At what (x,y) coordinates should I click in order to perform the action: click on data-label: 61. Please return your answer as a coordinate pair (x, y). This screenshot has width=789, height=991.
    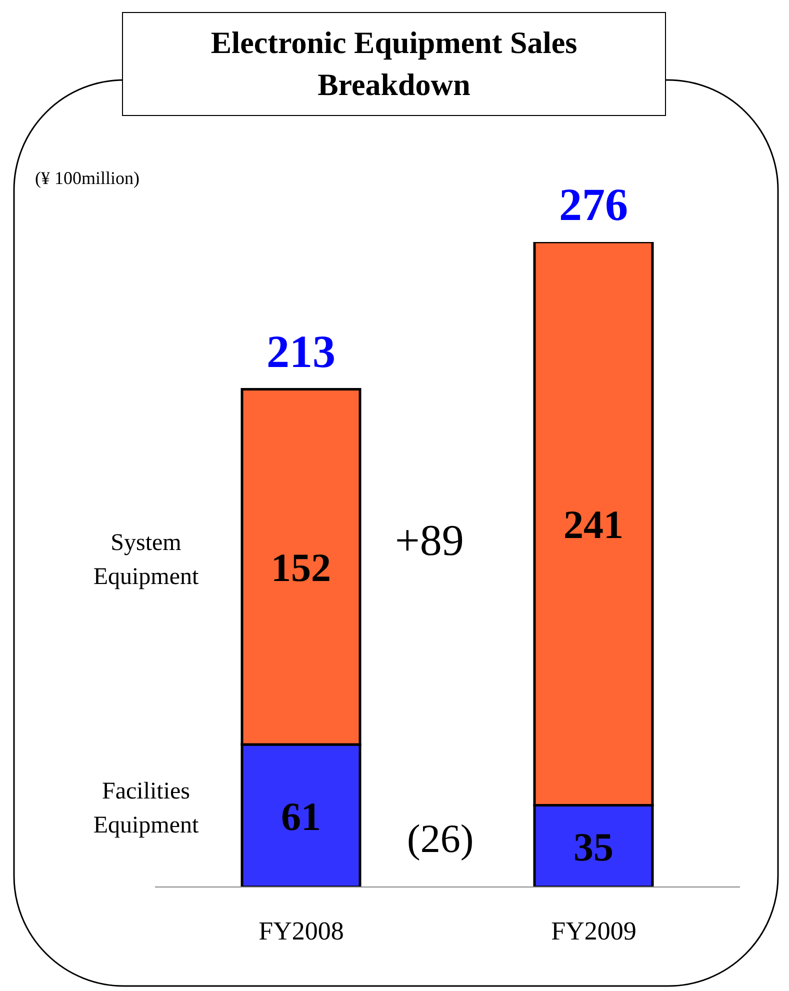
    Looking at the image, I should click on (301, 816).